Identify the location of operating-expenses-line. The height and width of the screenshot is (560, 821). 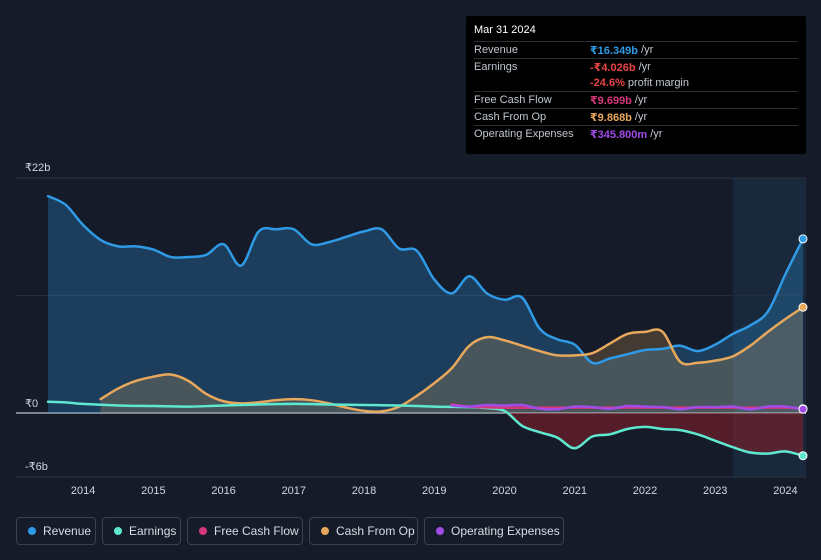
(627, 407).